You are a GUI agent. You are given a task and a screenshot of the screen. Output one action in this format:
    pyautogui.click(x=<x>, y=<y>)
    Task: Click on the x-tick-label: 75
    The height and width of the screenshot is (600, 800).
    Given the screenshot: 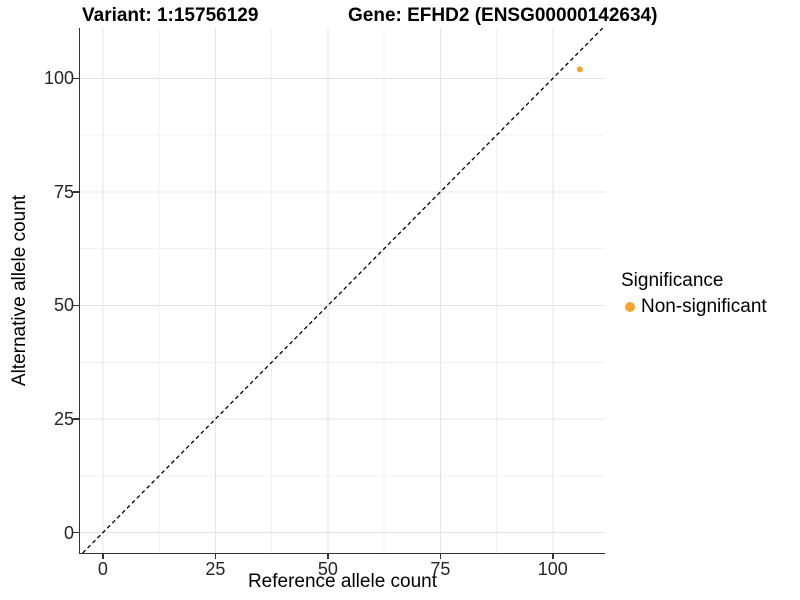 What is the action you would take?
    pyautogui.click(x=440, y=569)
    